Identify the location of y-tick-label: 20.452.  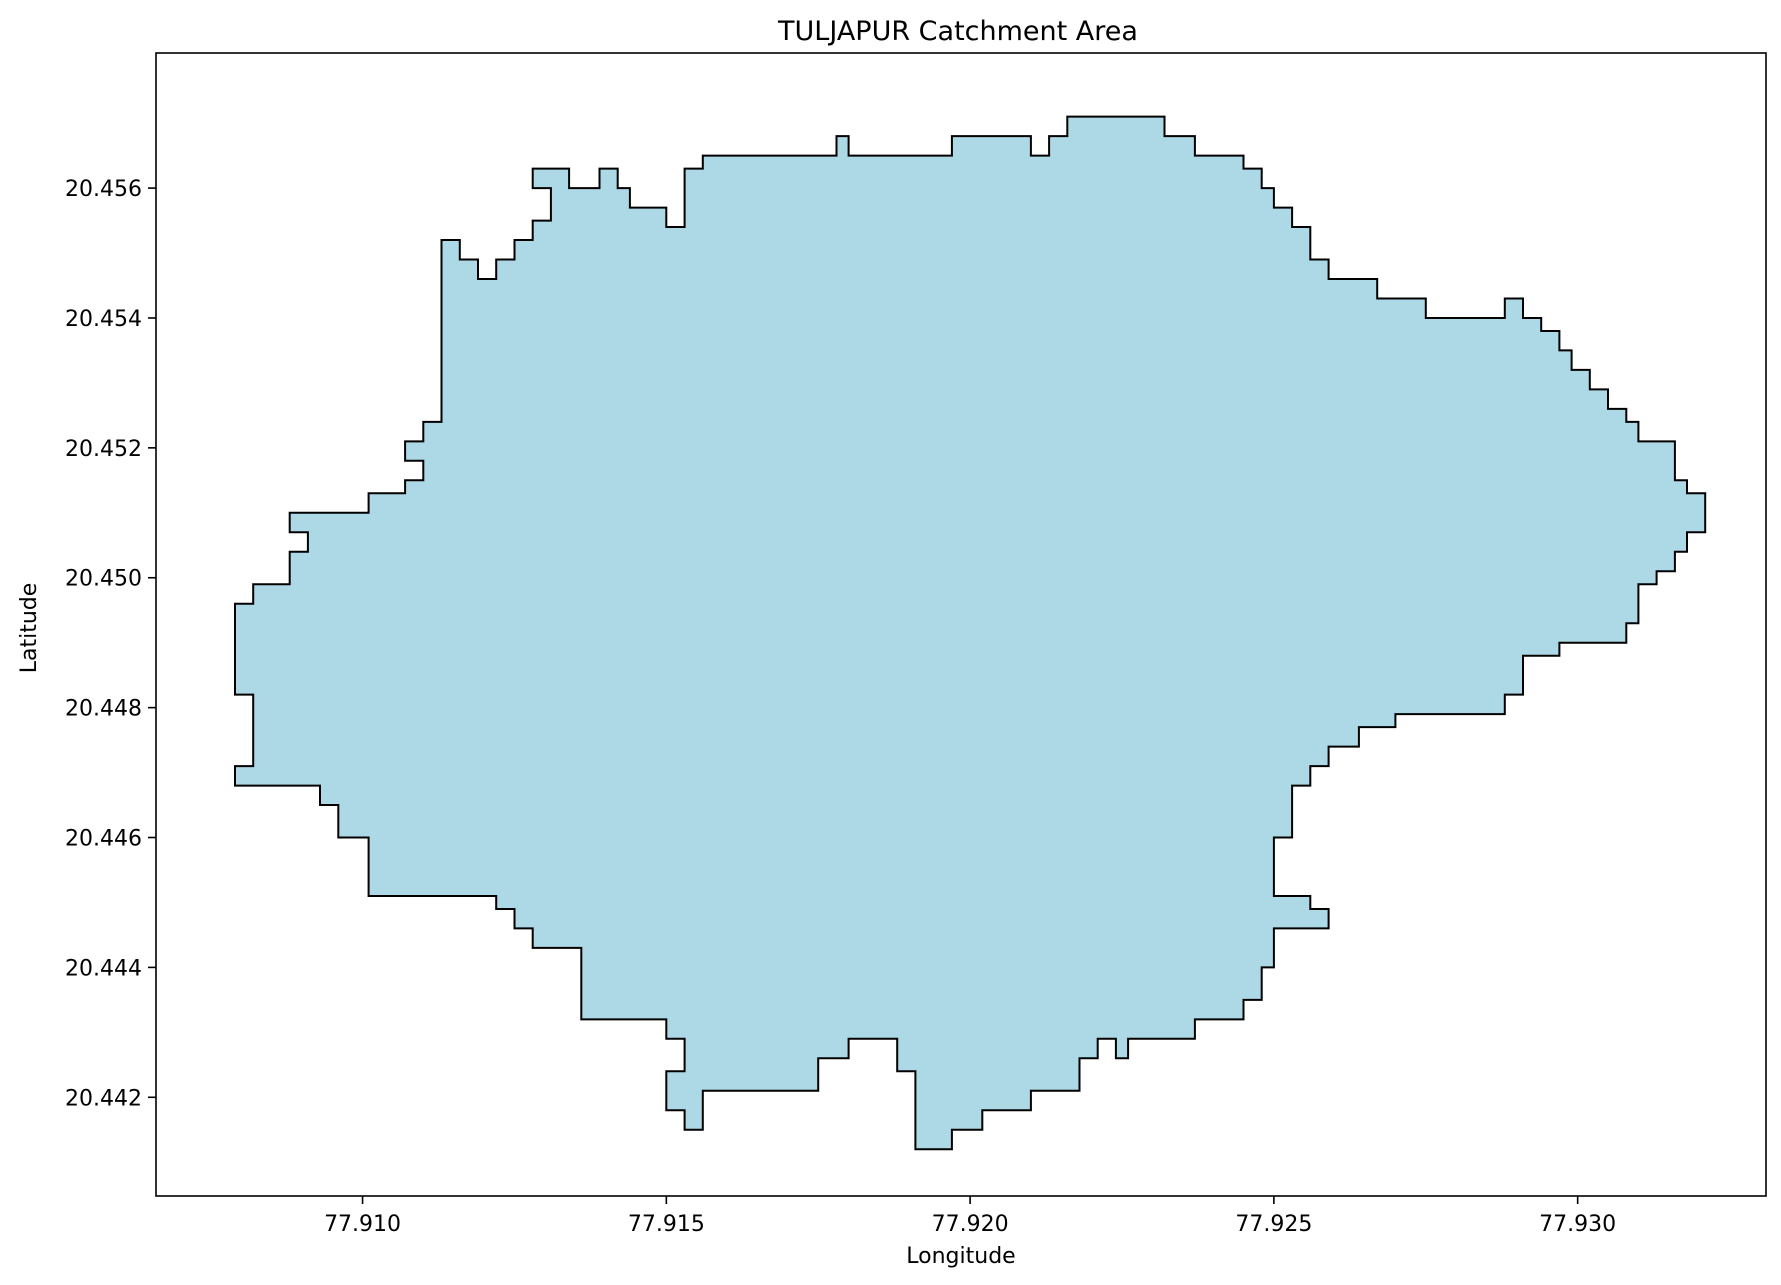
(103, 449).